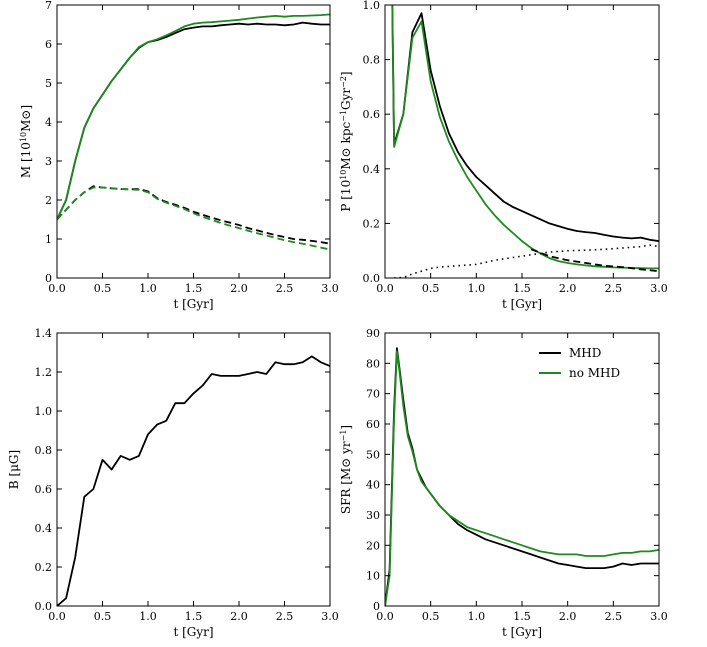  Describe the element at coordinates (48, 239) in the screenshot. I see `y-tick-label: 1` at that location.